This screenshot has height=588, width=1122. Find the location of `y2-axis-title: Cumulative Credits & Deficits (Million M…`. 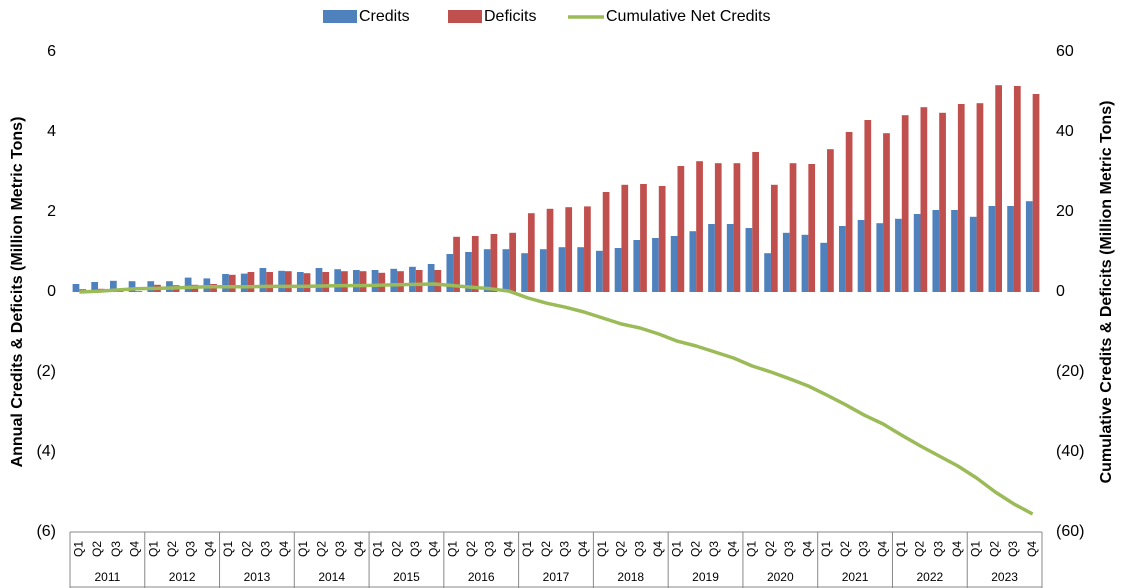

y2-axis-title: Cumulative Credits & Deficits (Million M… is located at coordinates (1106, 292).